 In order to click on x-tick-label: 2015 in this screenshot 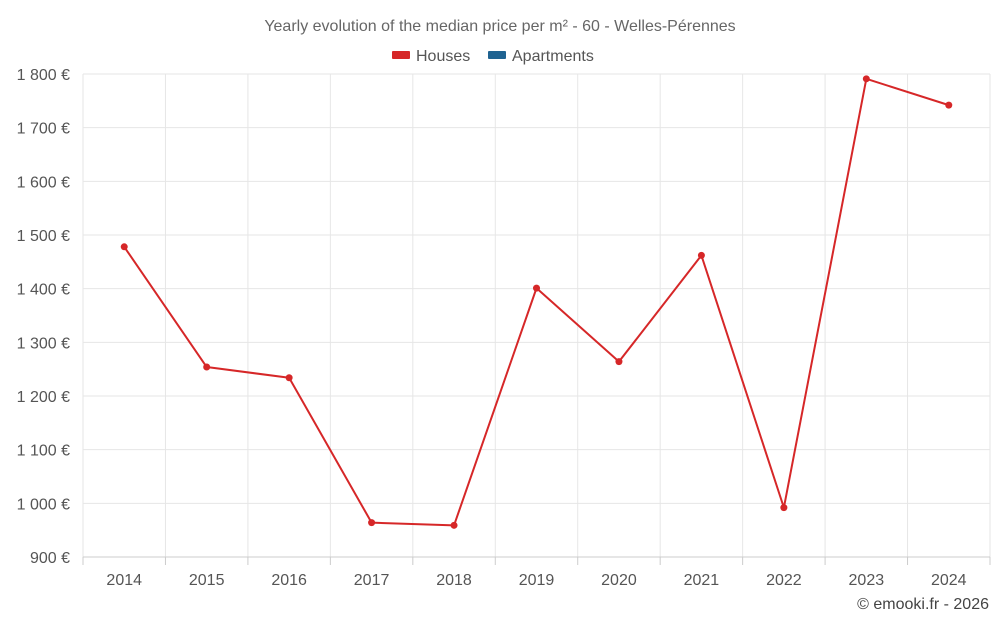, I will do `click(207, 580)`.